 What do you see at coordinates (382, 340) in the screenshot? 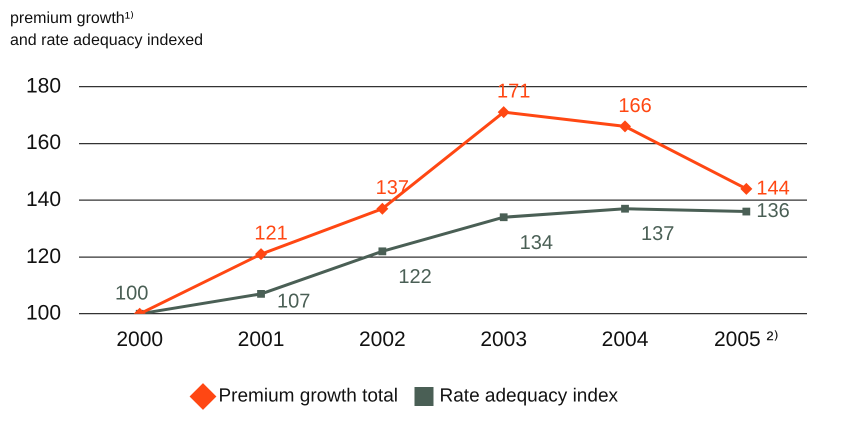
I see `x-tick-label: 2002` at bounding box center [382, 340].